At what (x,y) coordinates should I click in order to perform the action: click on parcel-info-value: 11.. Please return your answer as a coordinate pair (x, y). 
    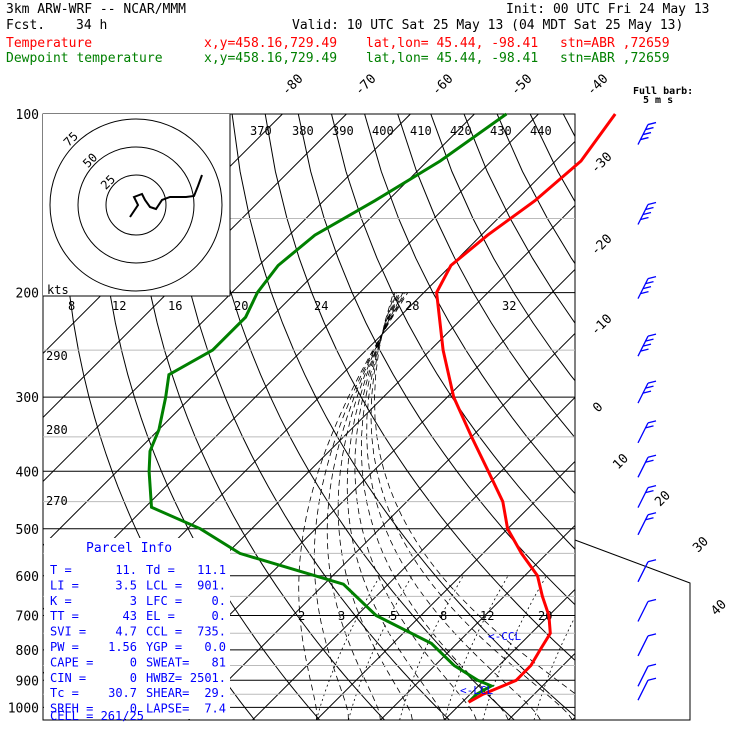
    Looking at the image, I should click on (126, 570).